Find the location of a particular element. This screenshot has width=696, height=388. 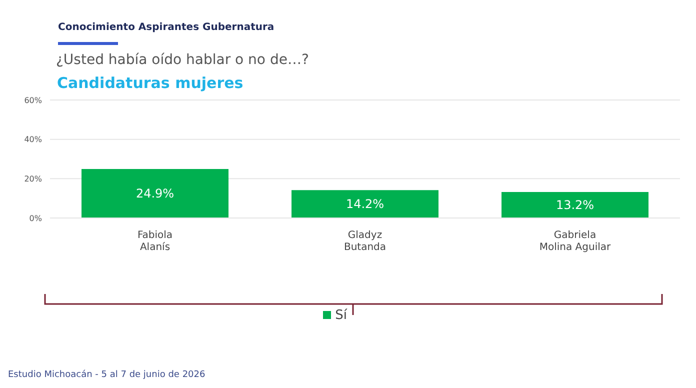

data-label: 13.2% is located at coordinates (575, 205).